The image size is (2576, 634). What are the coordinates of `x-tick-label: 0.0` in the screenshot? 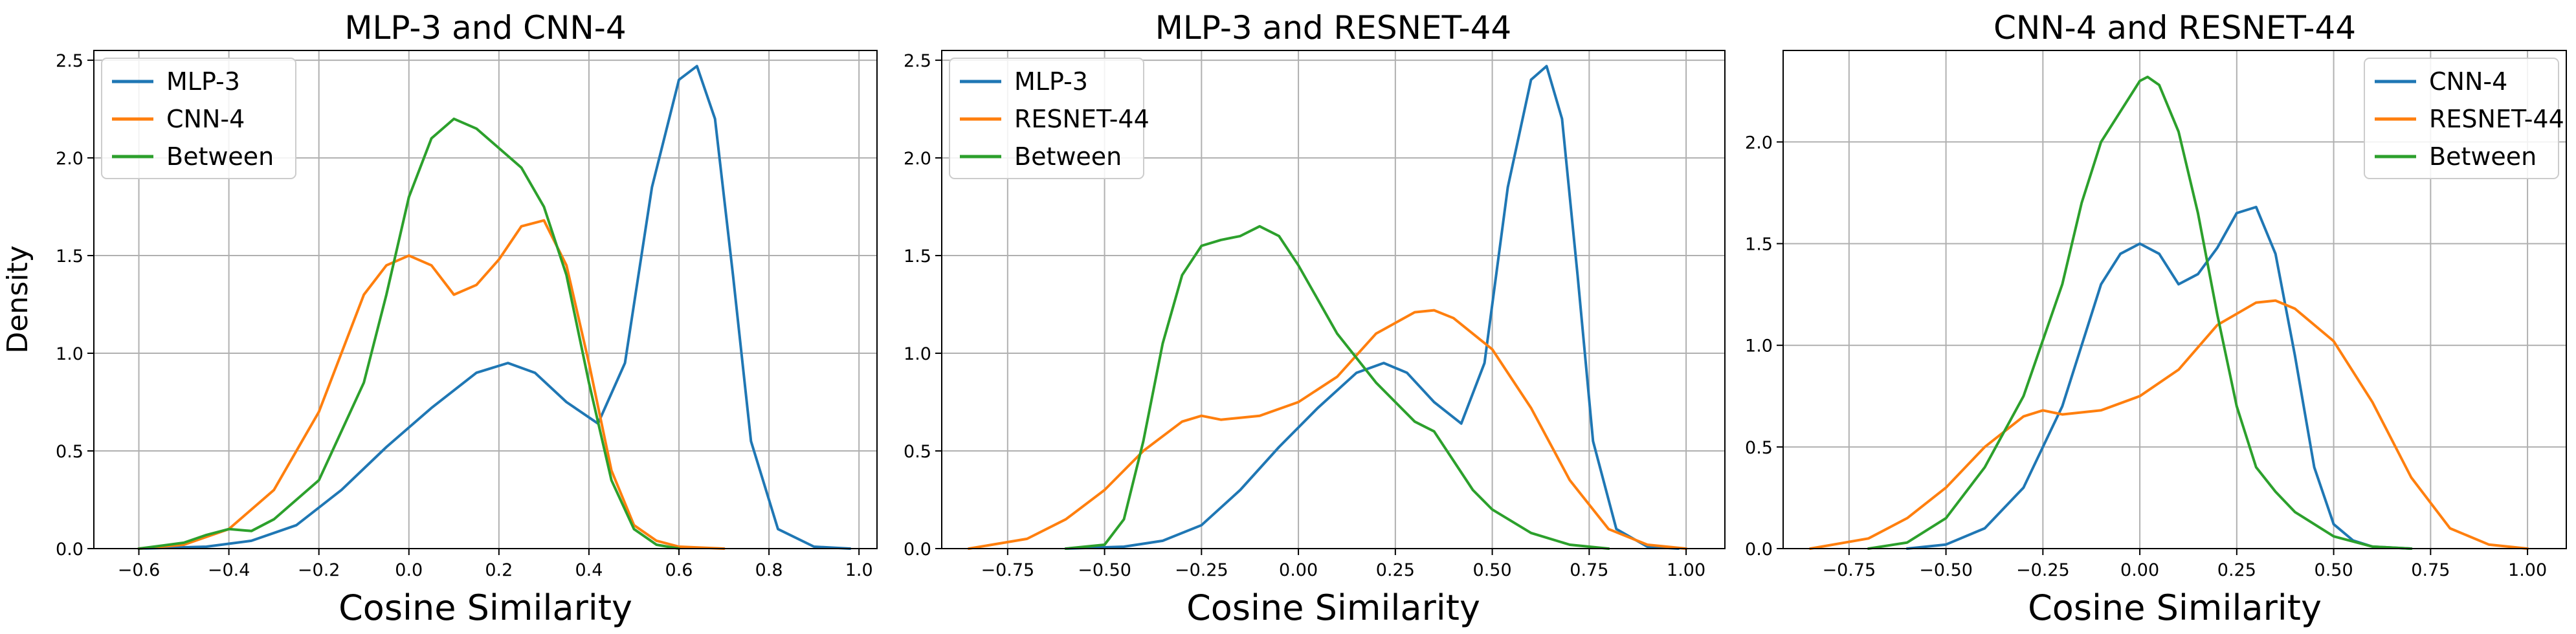 It's located at (409, 570).